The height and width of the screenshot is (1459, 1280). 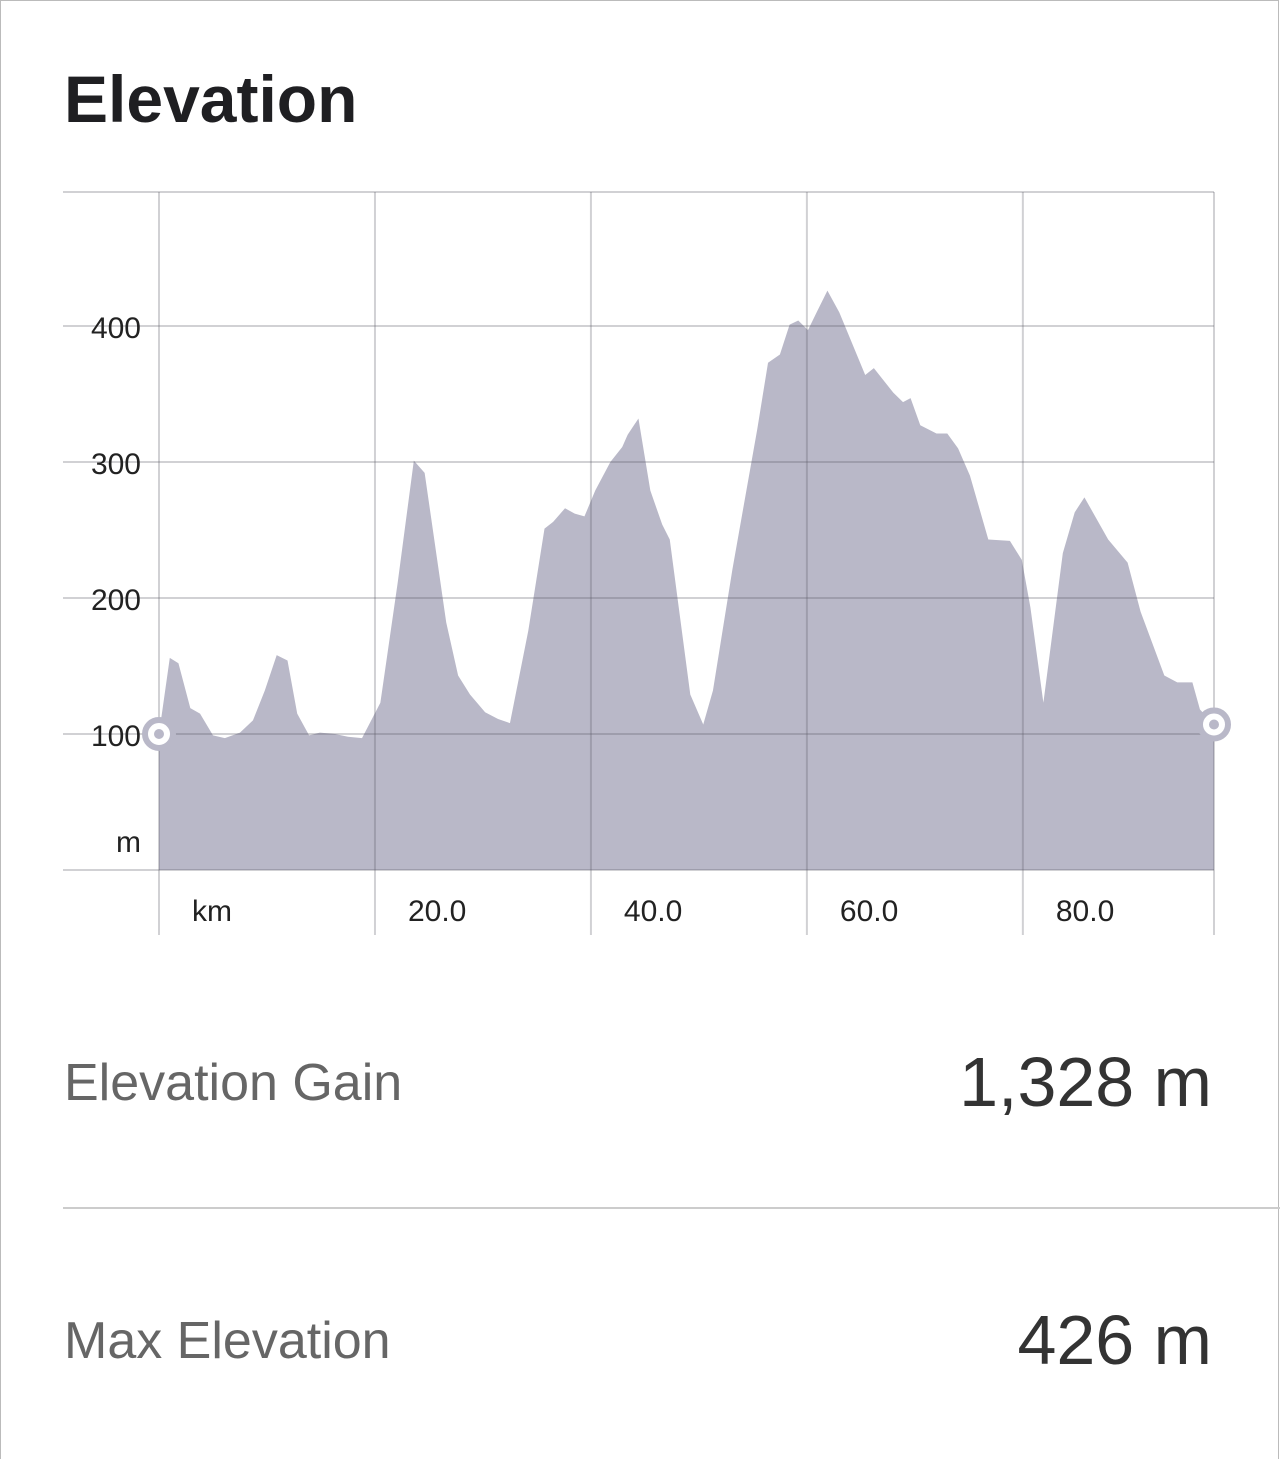 What do you see at coordinates (210, 99) in the screenshot?
I see `title: Elevation` at bounding box center [210, 99].